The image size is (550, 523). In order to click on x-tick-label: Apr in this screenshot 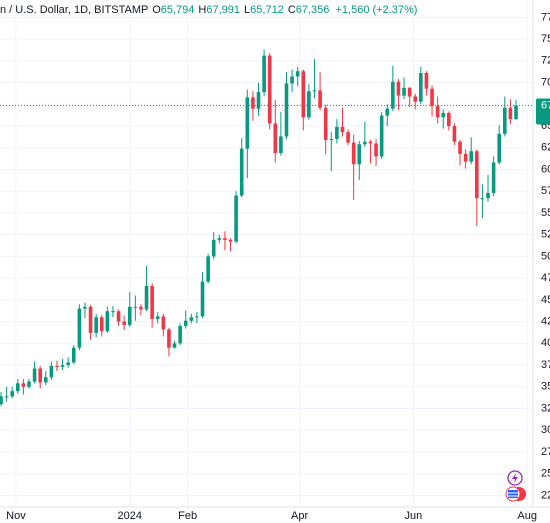, I will do `click(299, 516)`.